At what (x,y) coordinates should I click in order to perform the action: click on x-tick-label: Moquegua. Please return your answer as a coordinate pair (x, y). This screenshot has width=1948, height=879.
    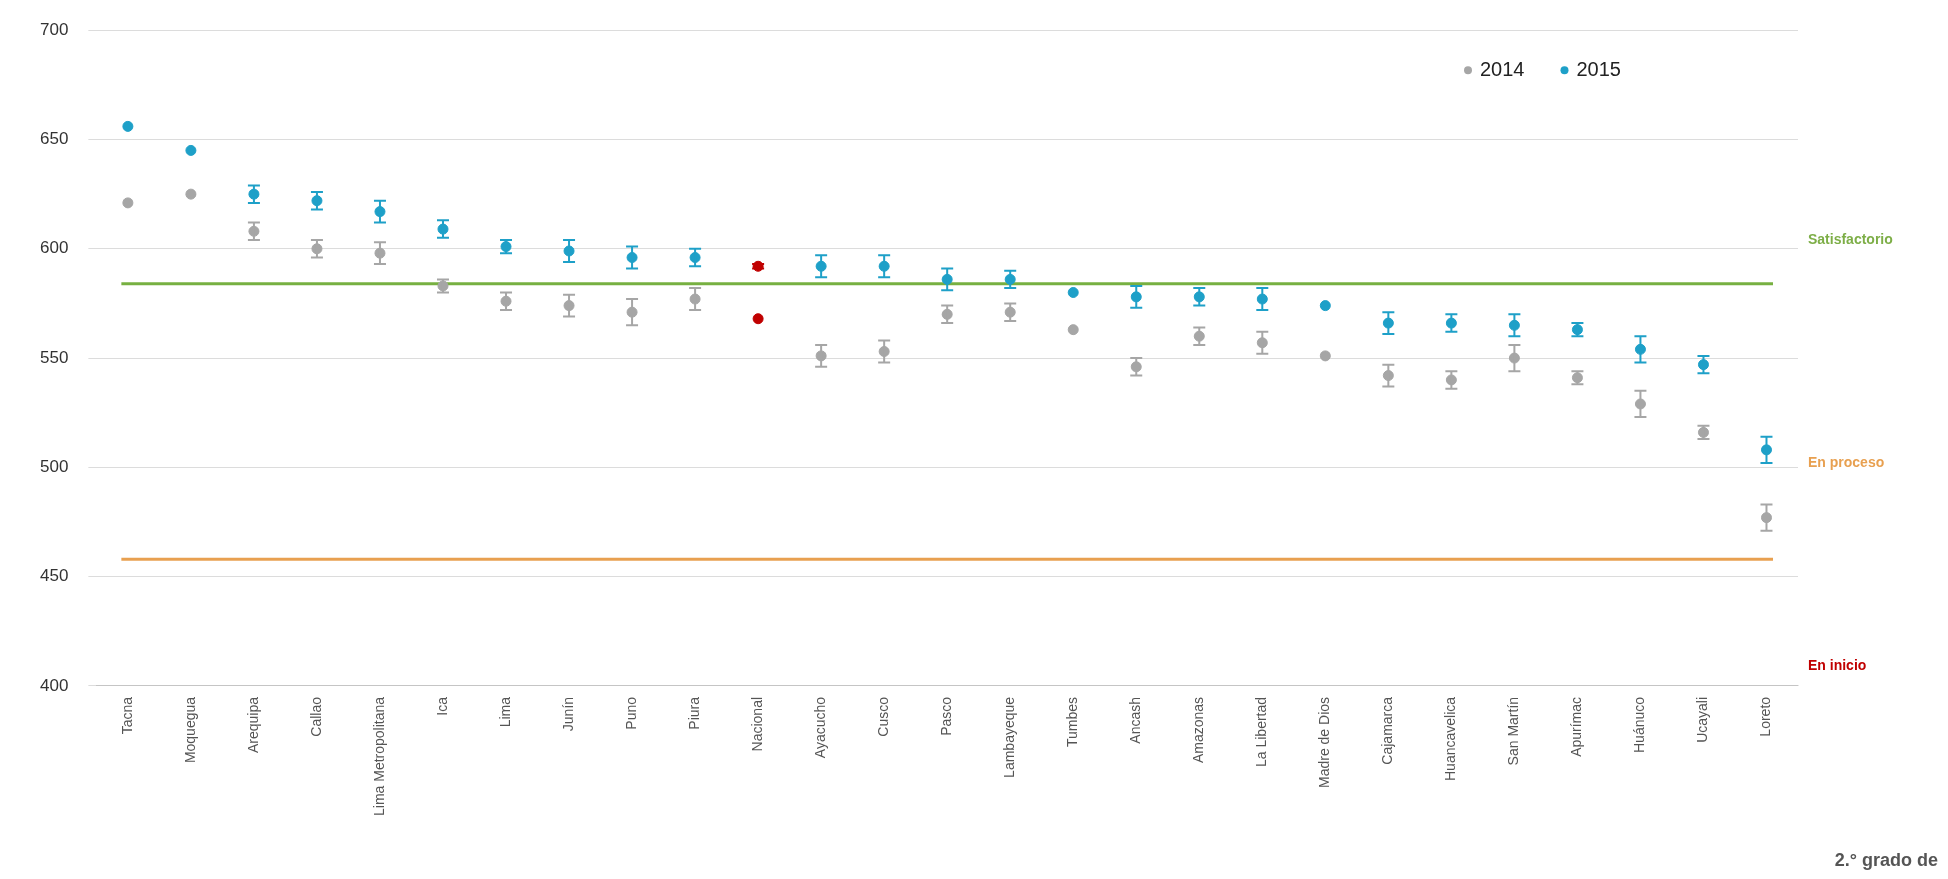
    Looking at the image, I should click on (189, 730).